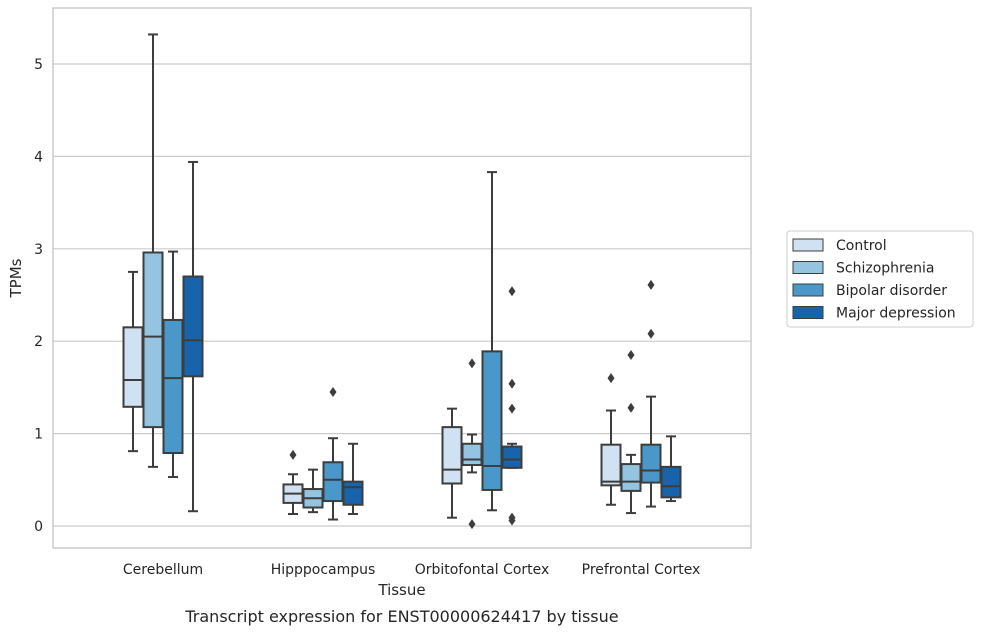 Image resolution: width=983 pixels, height=634 pixels. What do you see at coordinates (885, 269) in the screenshot?
I see `legend-label-1: Schizophrenia` at bounding box center [885, 269].